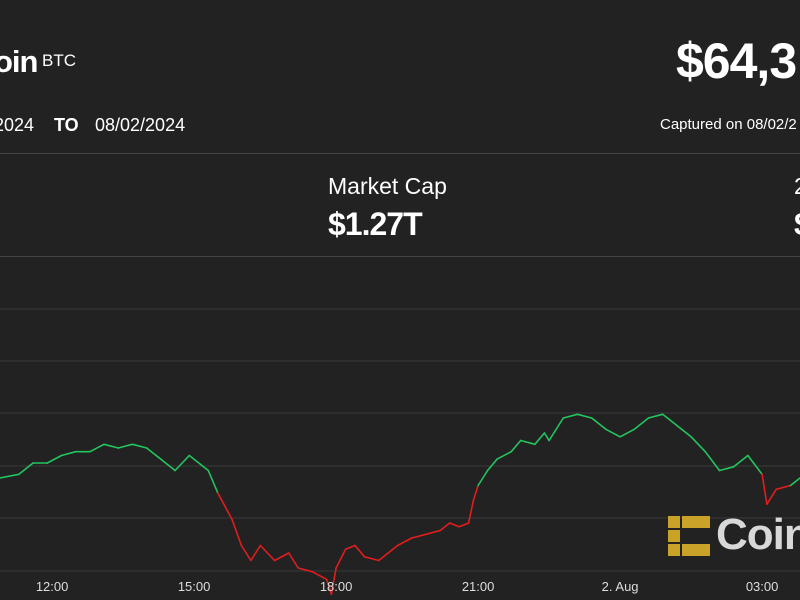 The height and width of the screenshot is (600, 800). Describe the element at coordinates (66, 125) in the screenshot. I see `date-to-label: TO` at that location.